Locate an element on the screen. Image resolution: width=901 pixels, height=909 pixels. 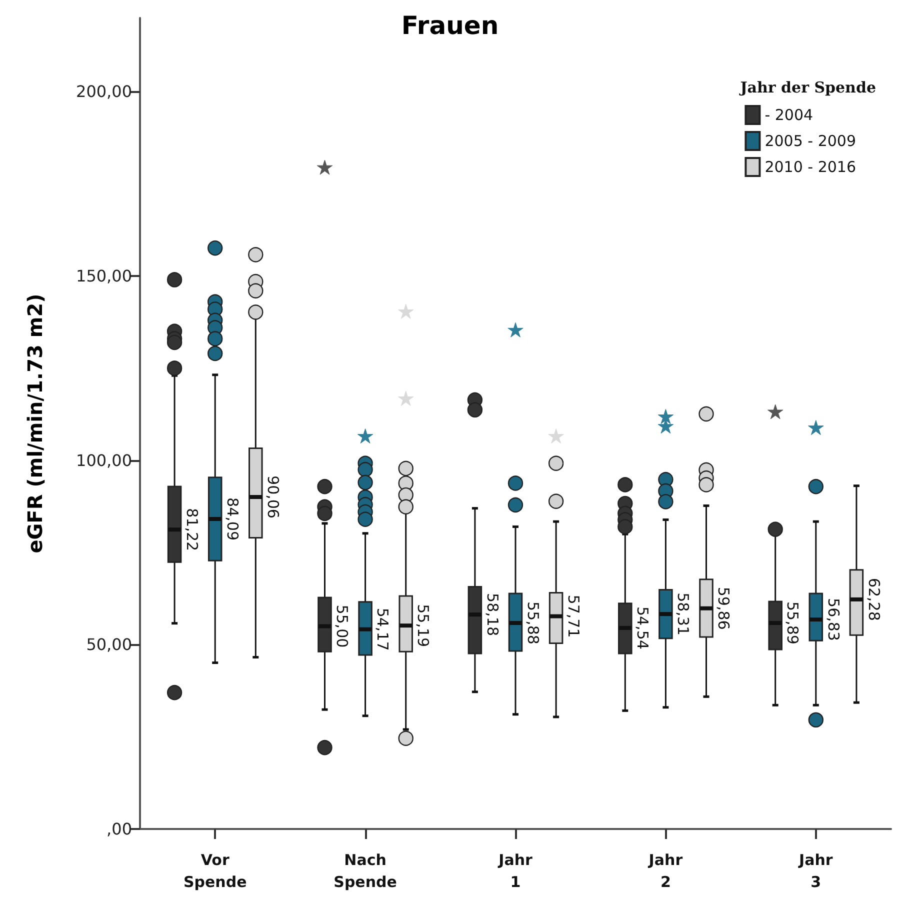
text: 56,83 is located at coordinates (833, 619).